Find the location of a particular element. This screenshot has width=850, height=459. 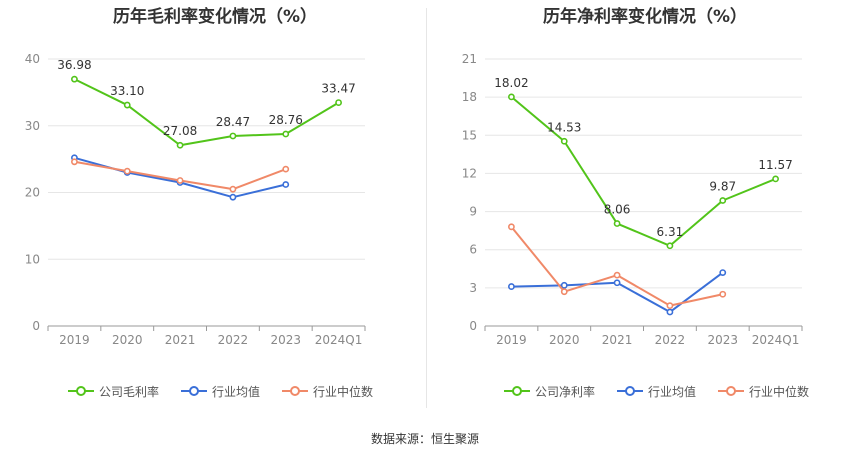

data-label: 33.47 is located at coordinates (338, 89).